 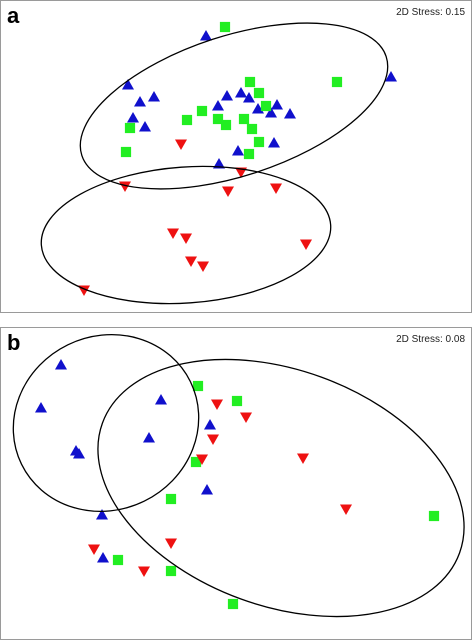 I want to click on panel-label-b: b, so click(x=14, y=342).